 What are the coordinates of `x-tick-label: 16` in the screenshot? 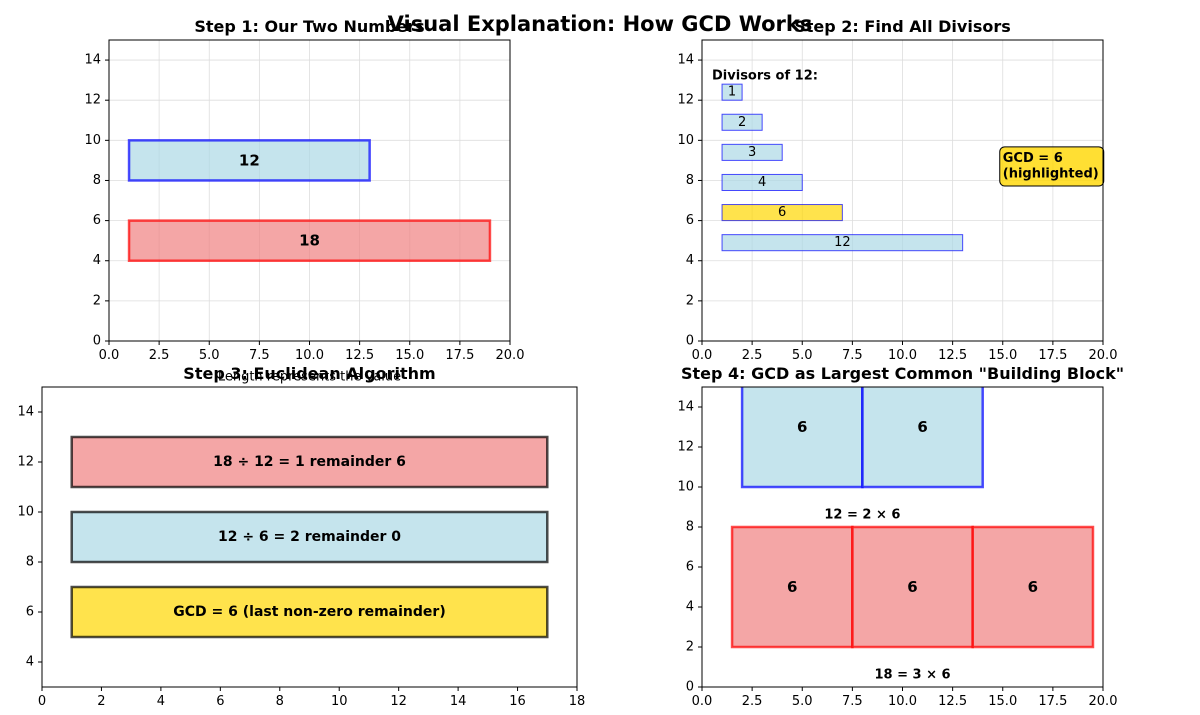 It's located at (517, 701).